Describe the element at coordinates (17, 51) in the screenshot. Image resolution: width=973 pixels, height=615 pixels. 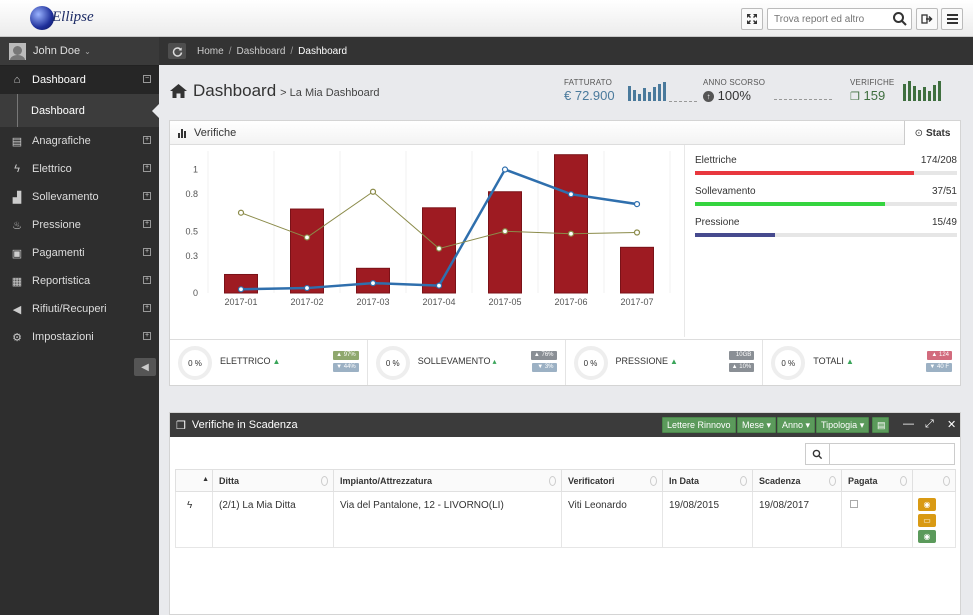
I see `avatar` at that location.